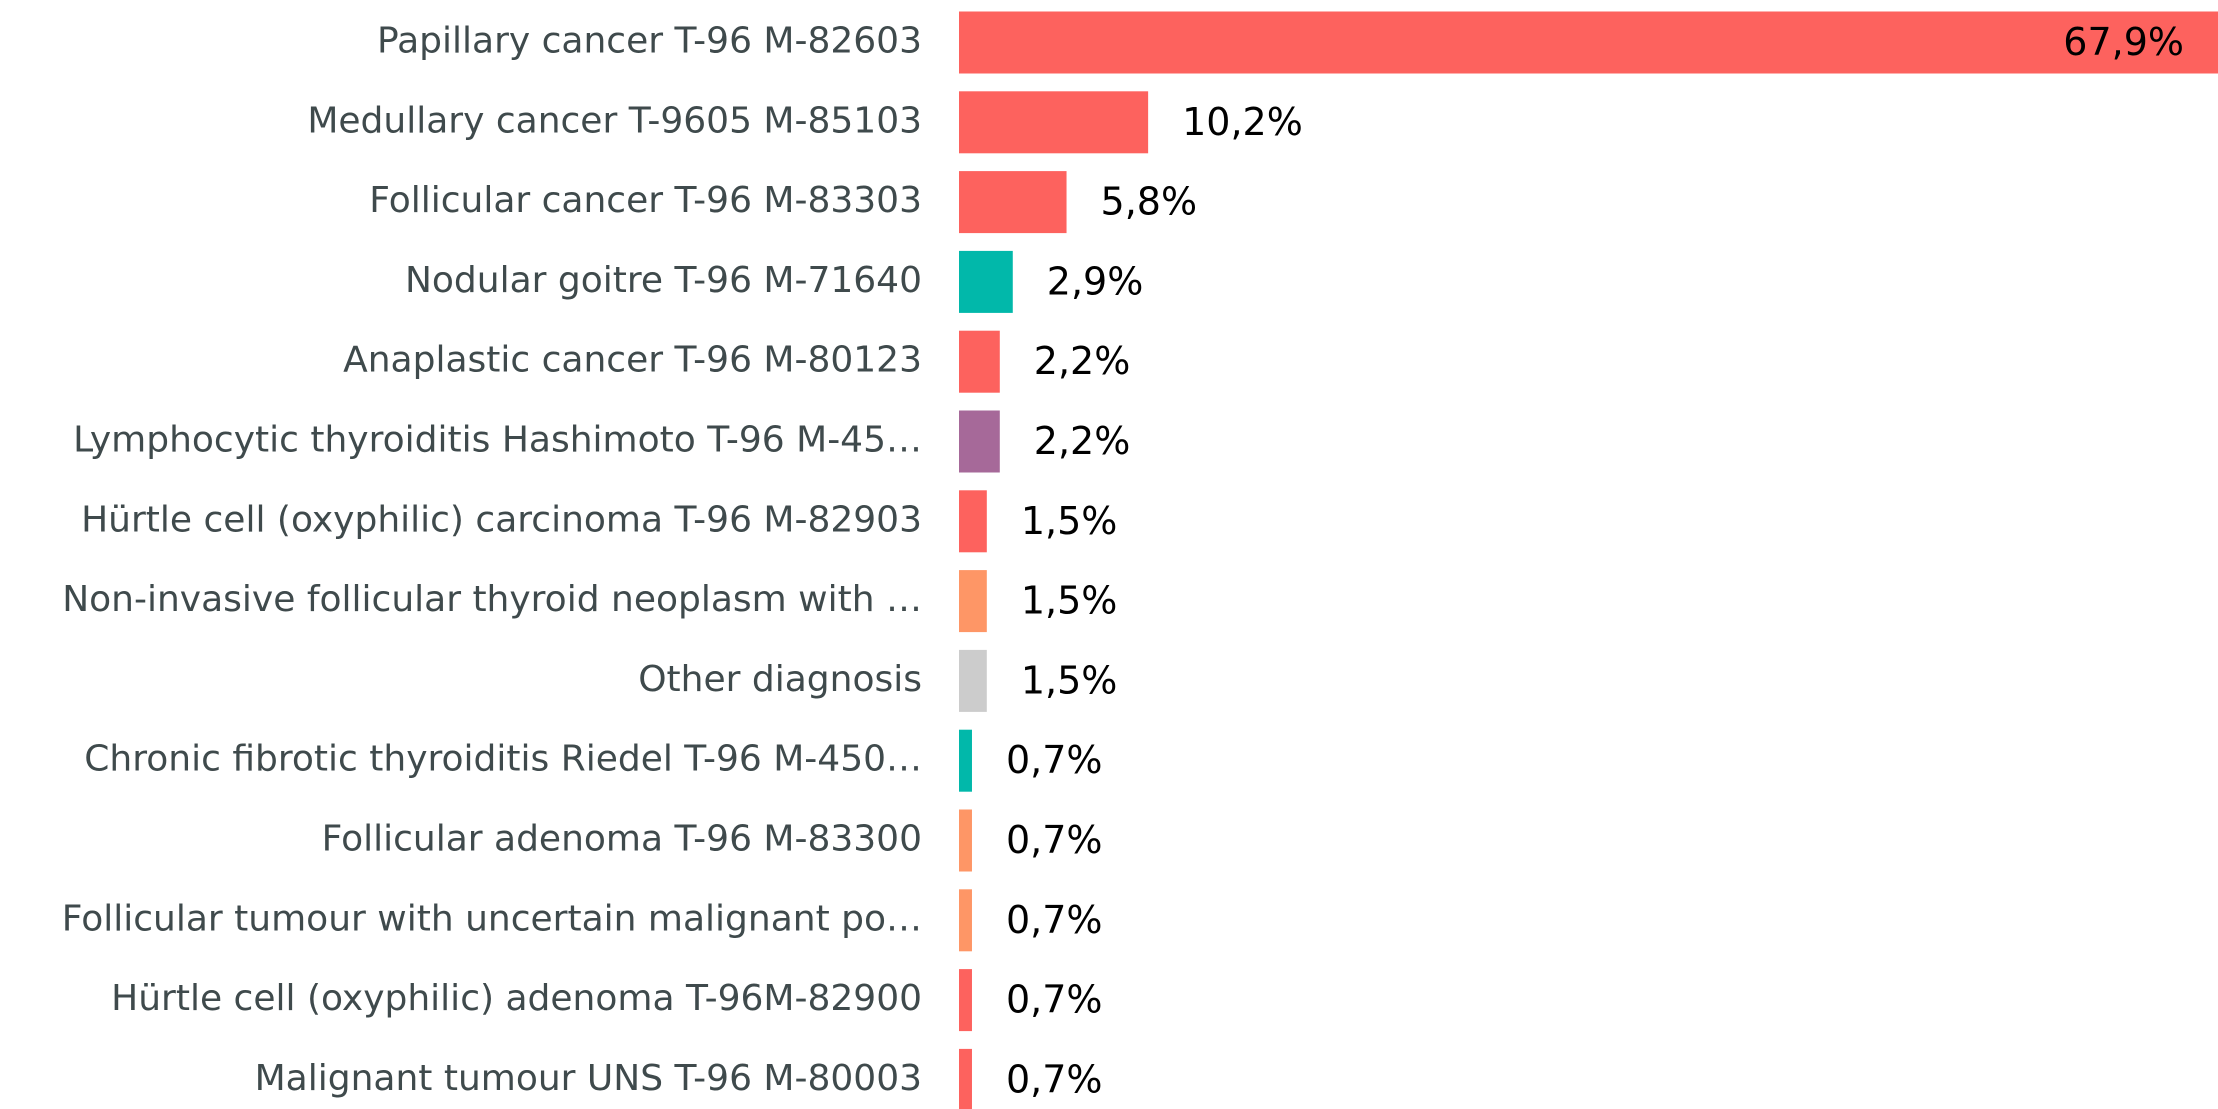 The image size is (2218, 1109). Describe the element at coordinates (663, 280) in the screenshot. I see `category-label: Nodular goitre T-96 M-71640` at that location.